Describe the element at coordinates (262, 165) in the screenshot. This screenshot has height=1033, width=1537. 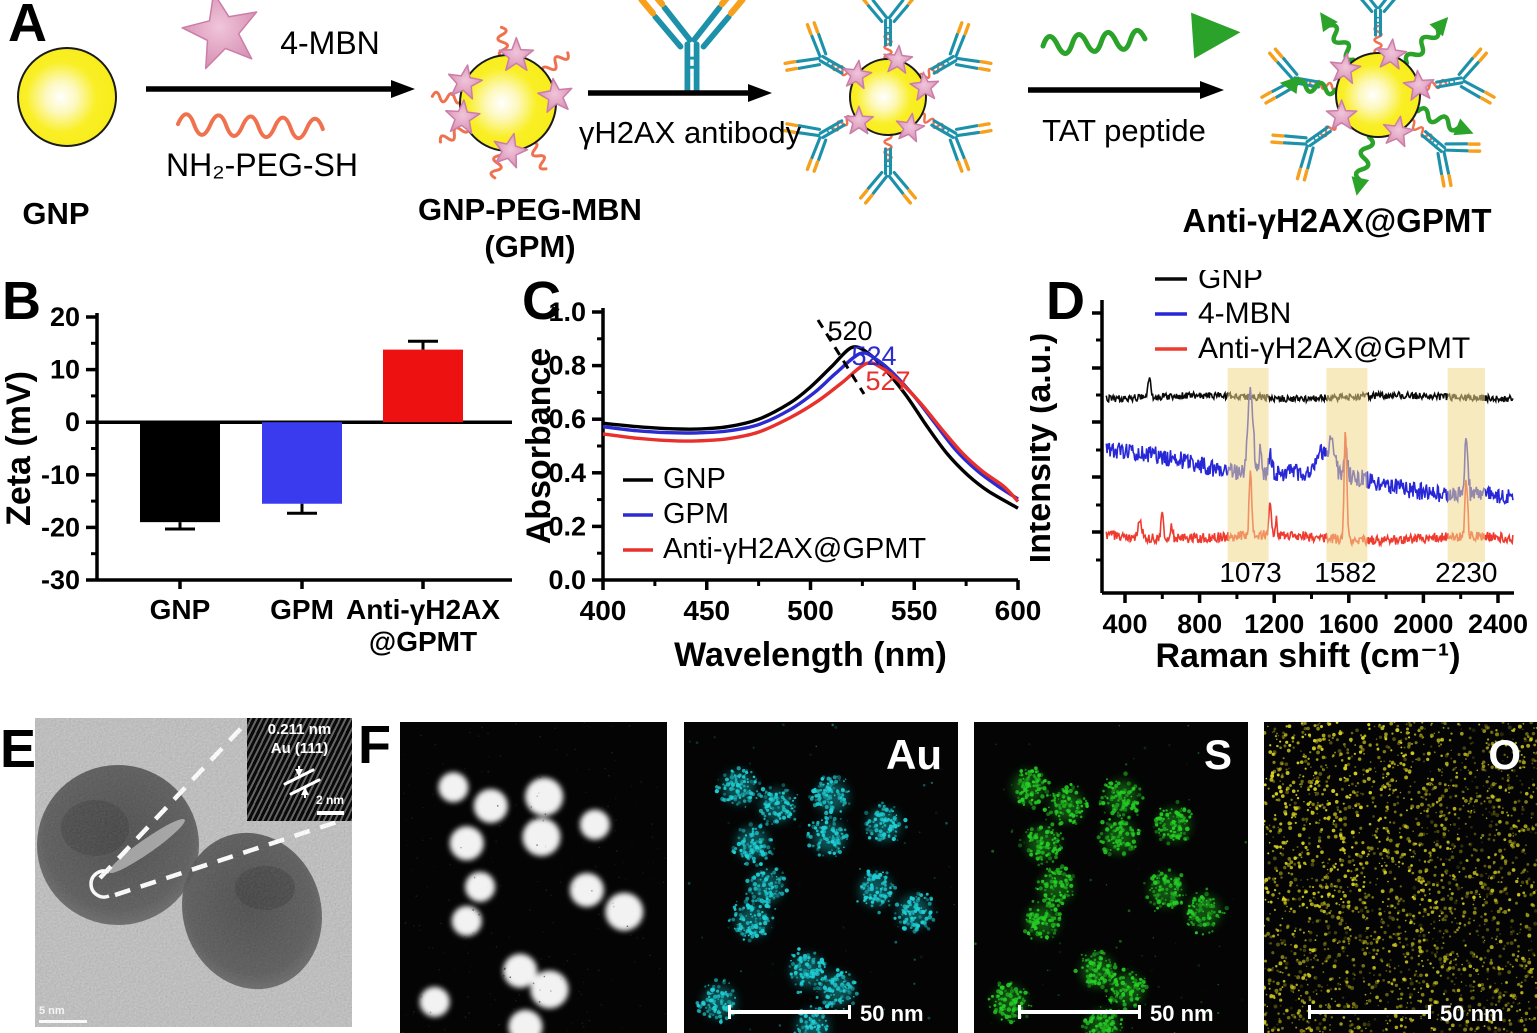
I see `peg-label: NH₂-PEG-SH` at that location.